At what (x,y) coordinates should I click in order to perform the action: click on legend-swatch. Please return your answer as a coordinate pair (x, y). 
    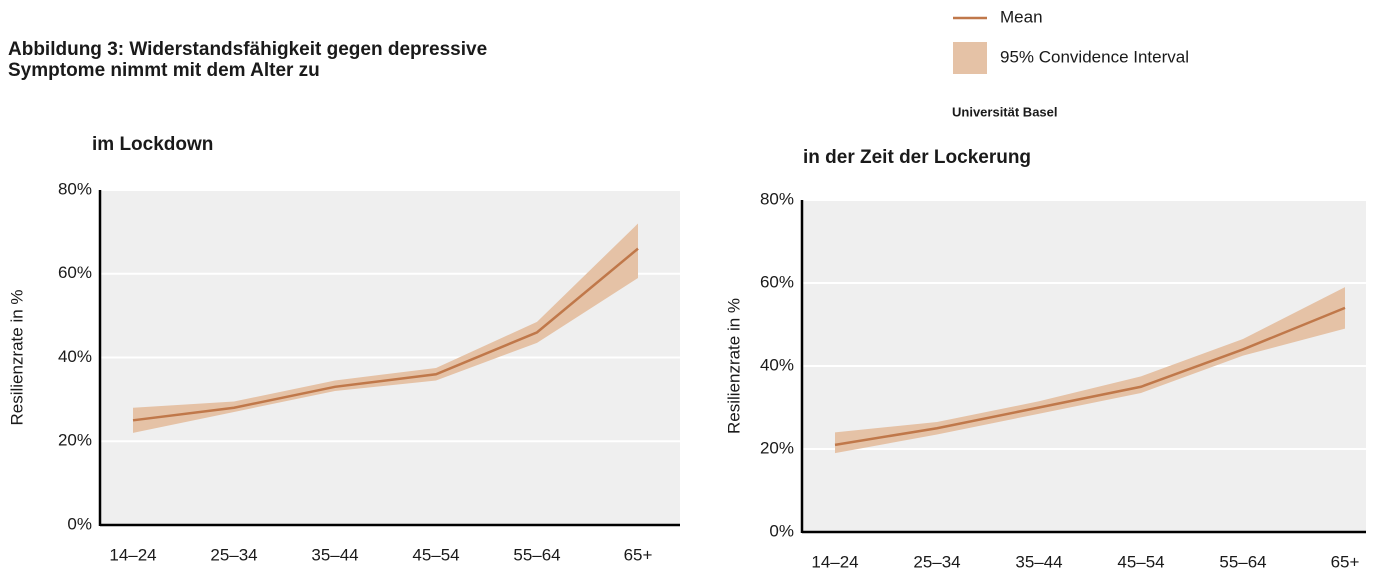
    Looking at the image, I should click on (970, 58).